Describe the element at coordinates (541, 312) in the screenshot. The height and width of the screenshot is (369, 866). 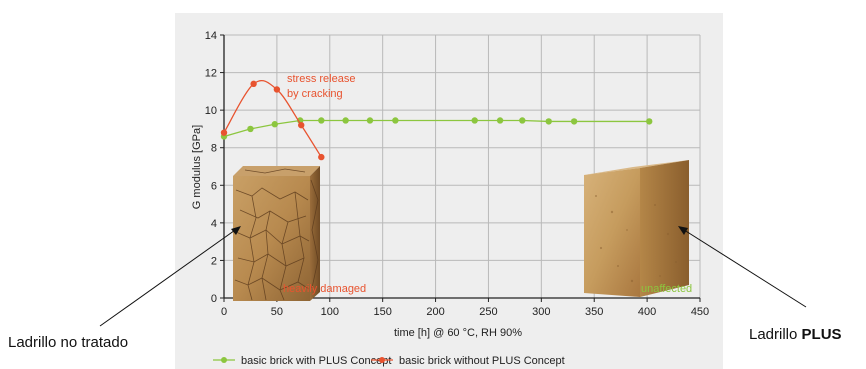
I see `x-tick-label-300: 300` at that location.